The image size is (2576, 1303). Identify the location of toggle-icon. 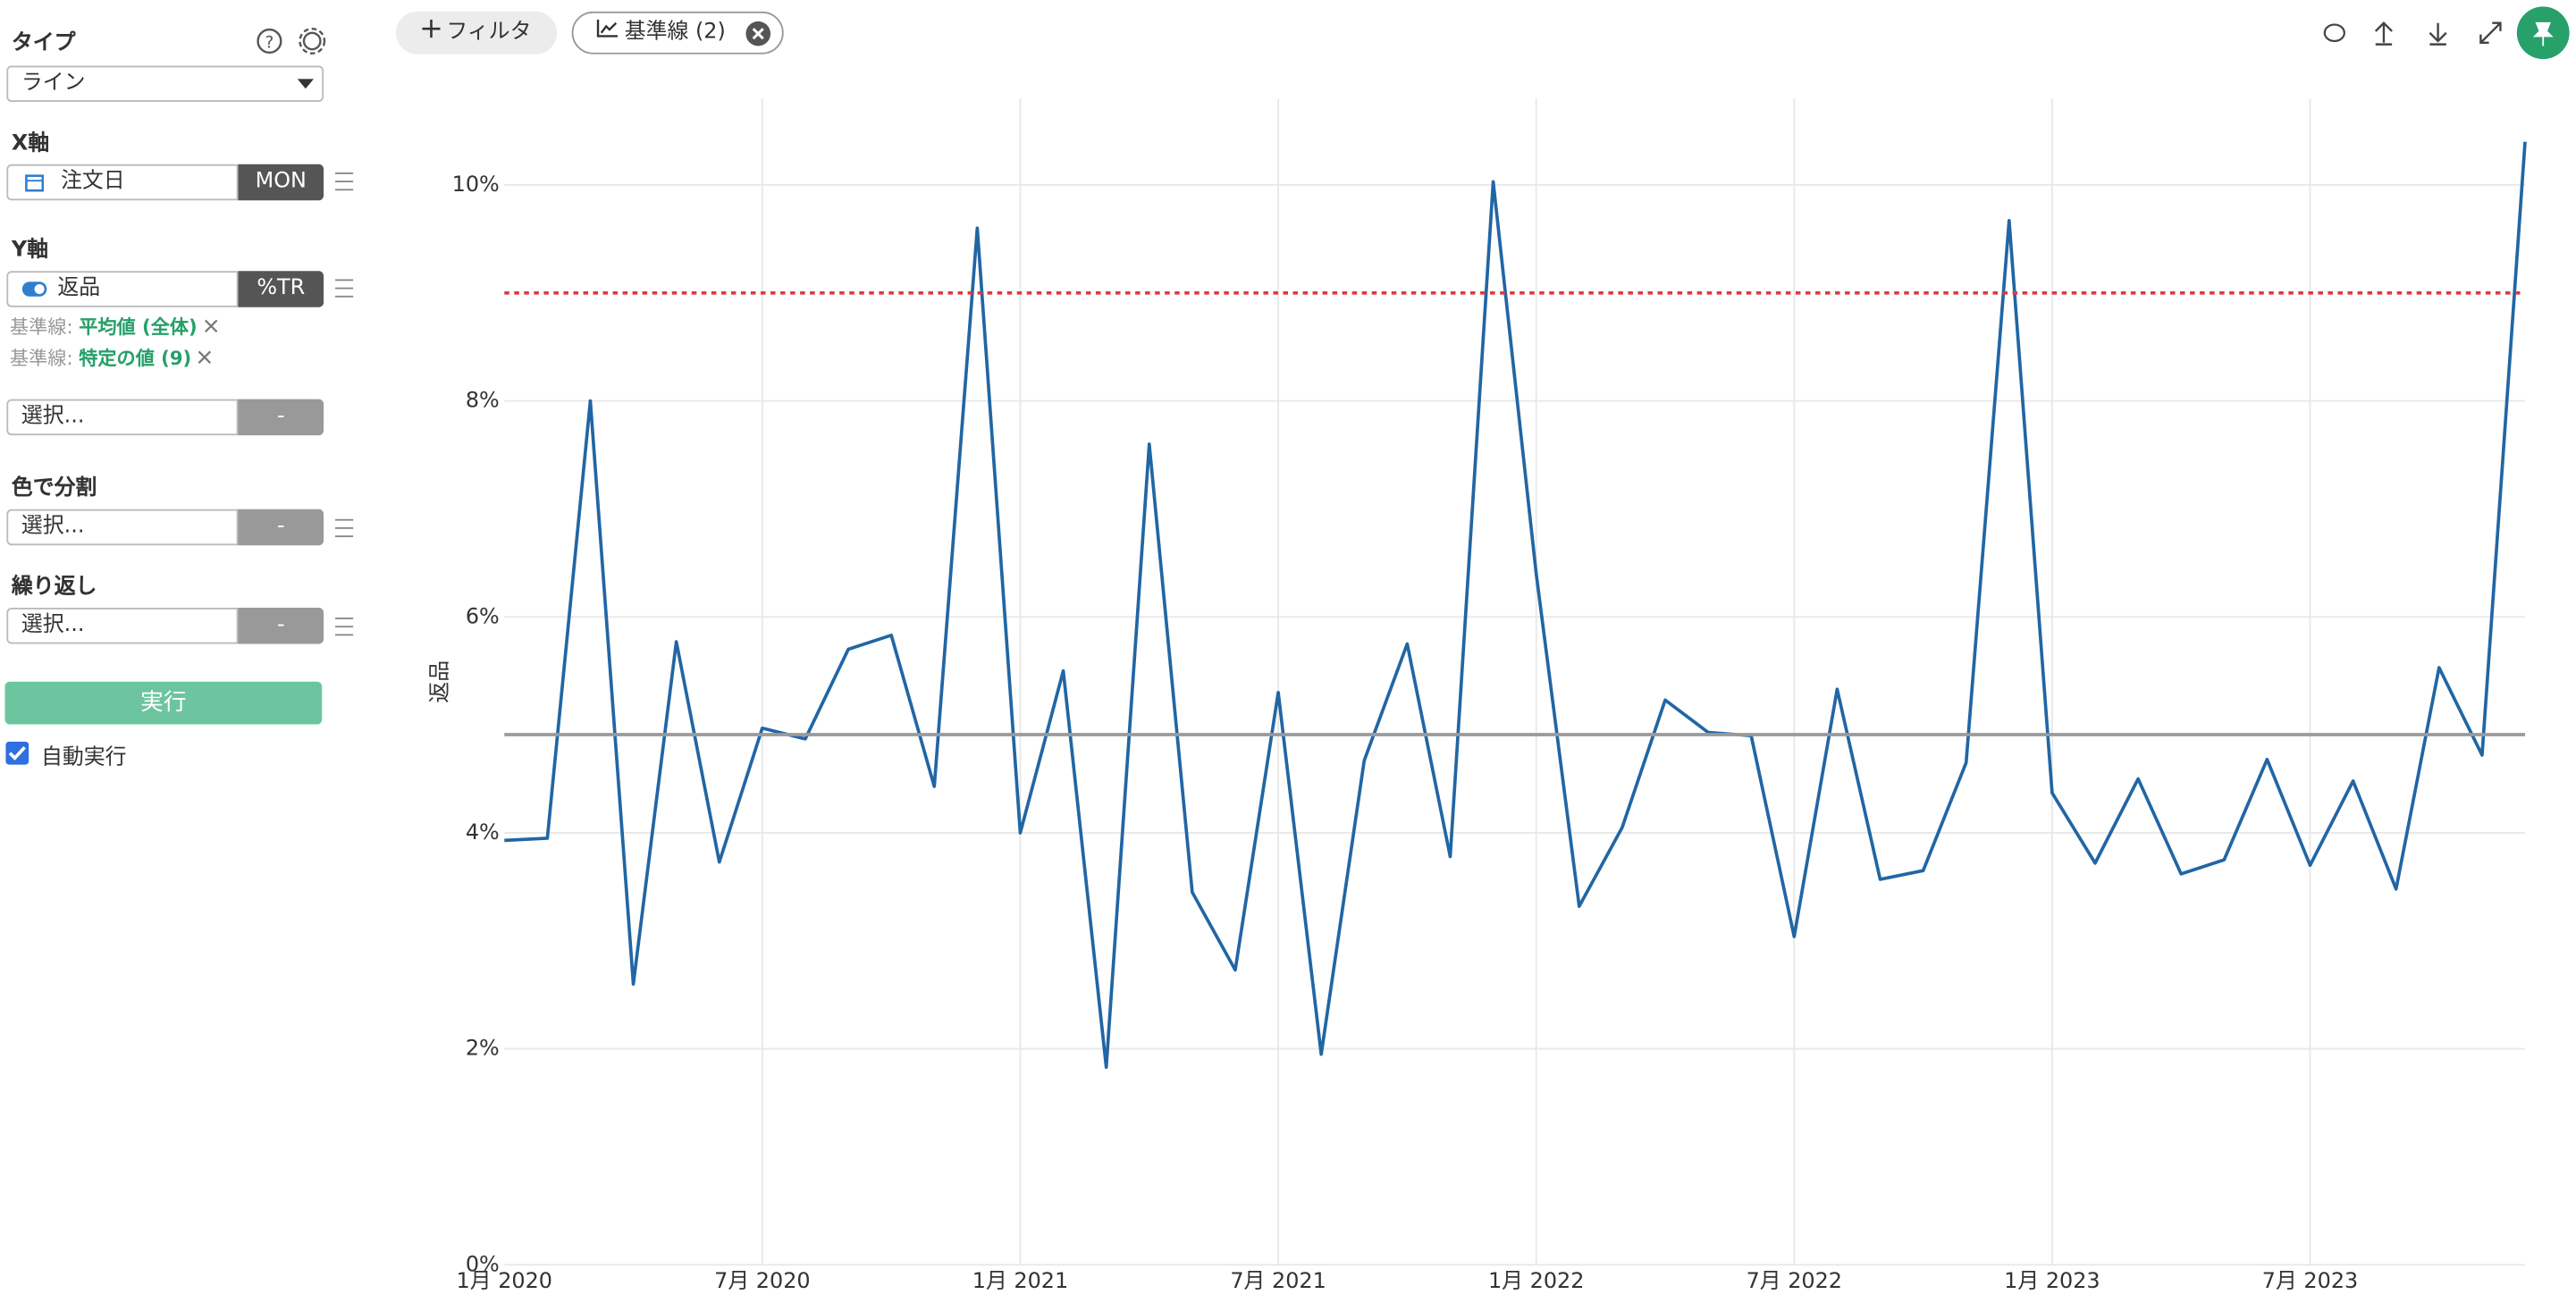
(34, 289).